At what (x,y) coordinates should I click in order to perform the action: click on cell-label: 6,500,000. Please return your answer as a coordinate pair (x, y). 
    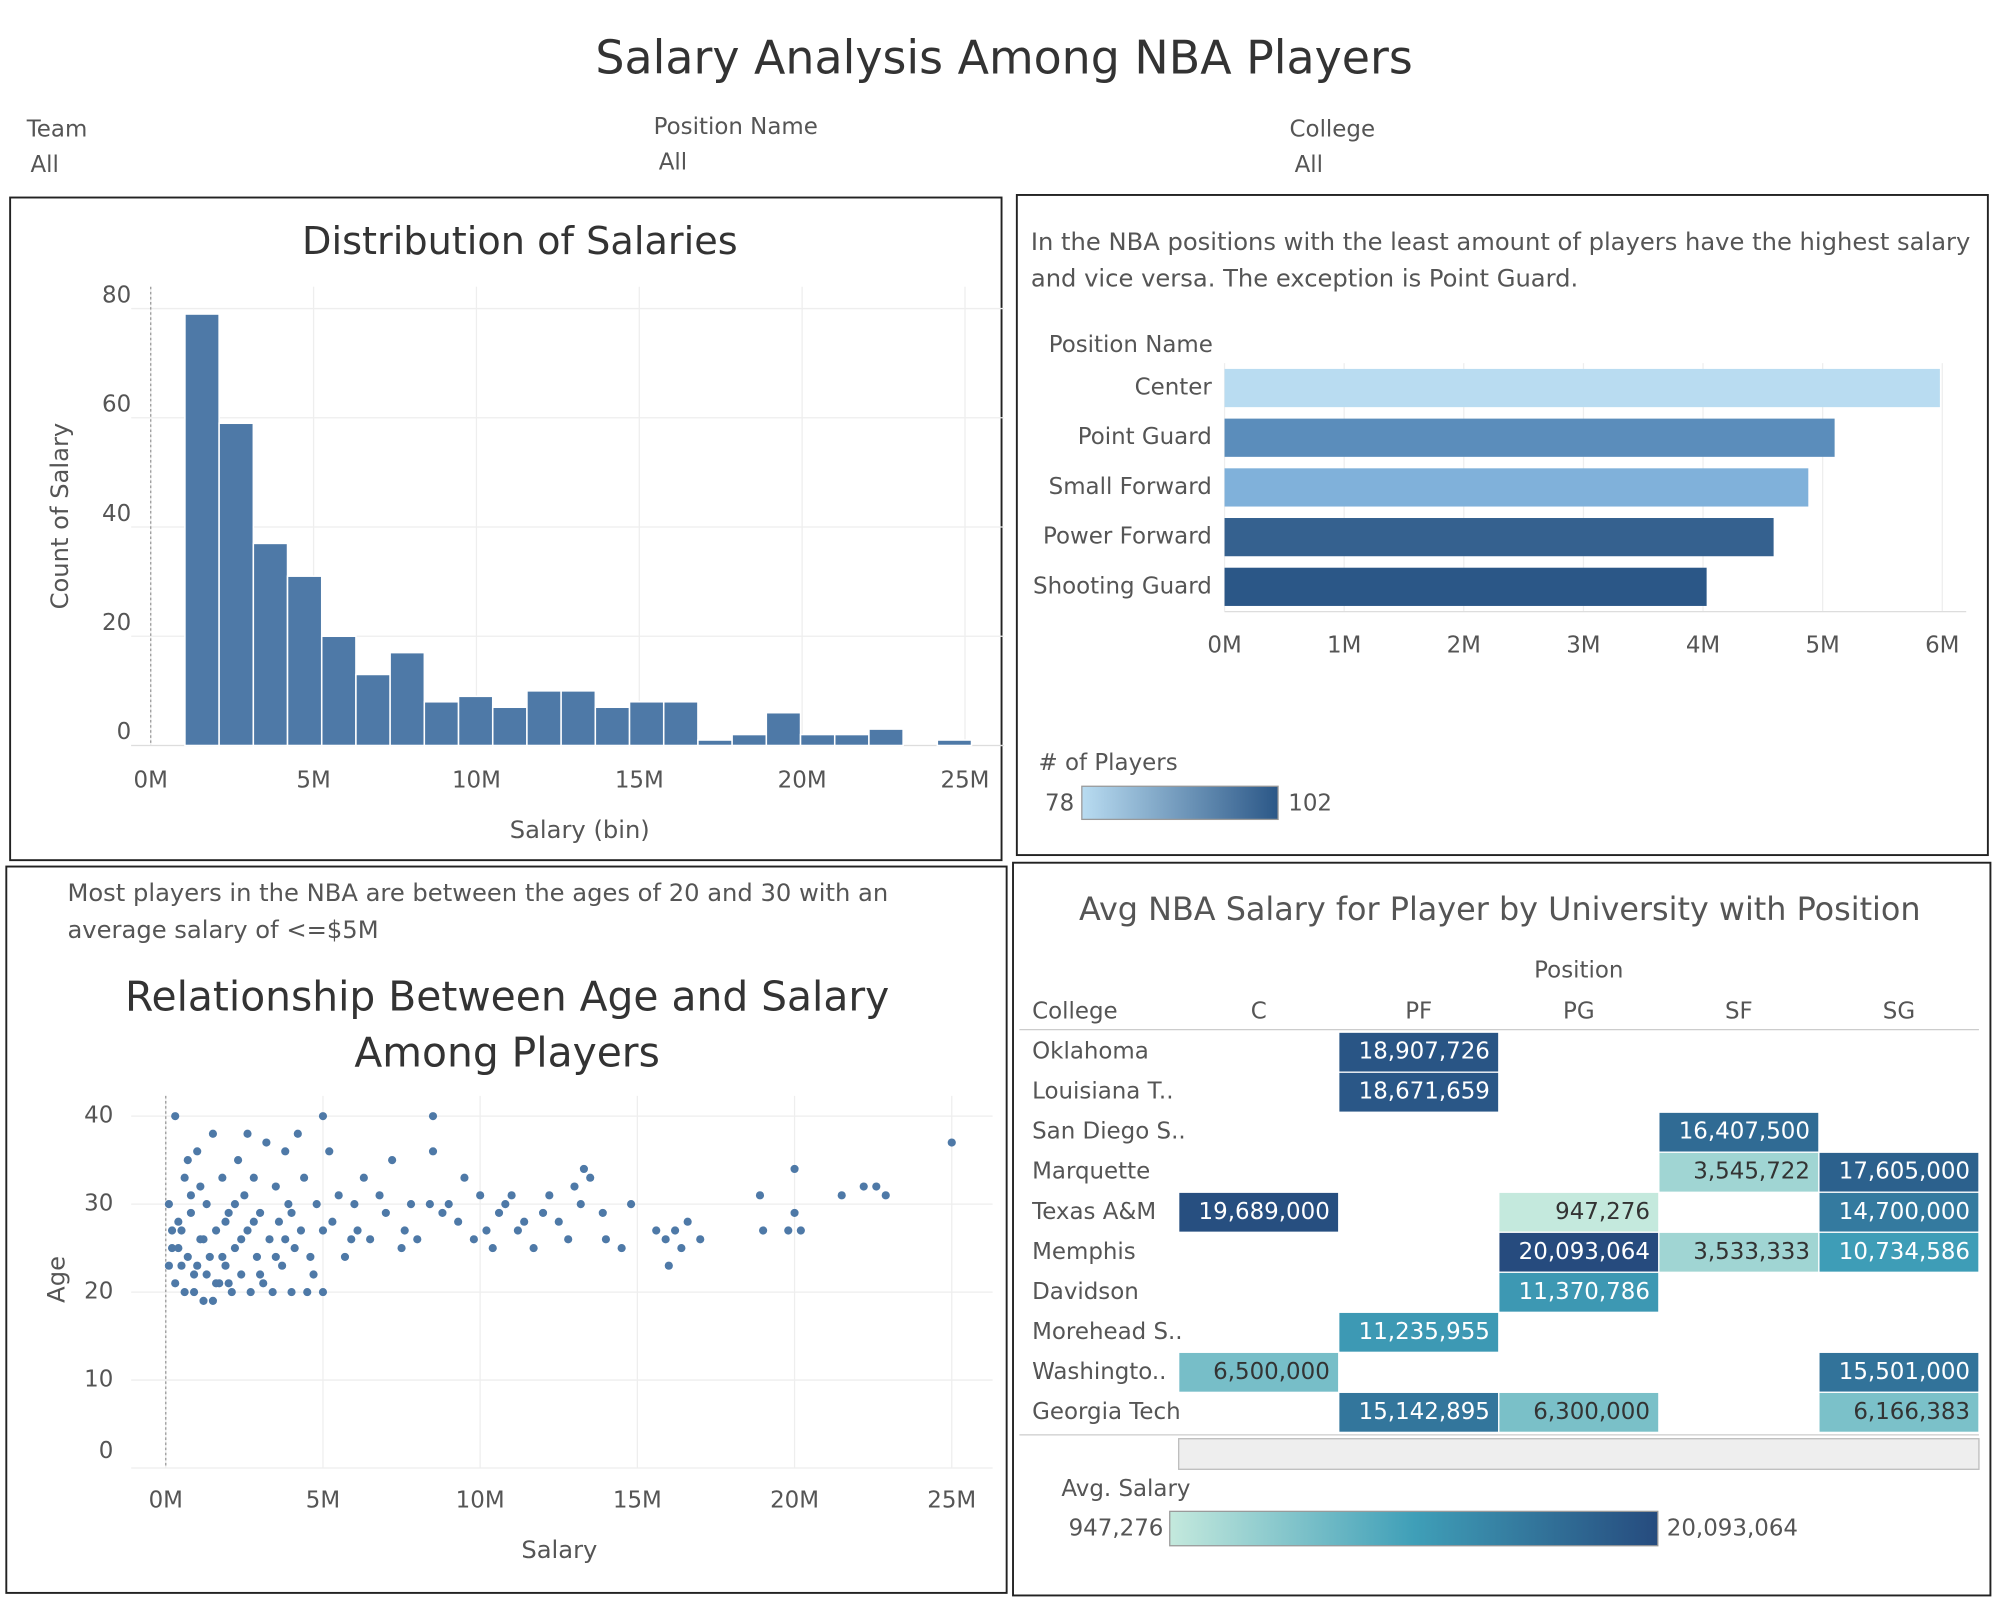
    Looking at the image, I should click on (1271, 1372).